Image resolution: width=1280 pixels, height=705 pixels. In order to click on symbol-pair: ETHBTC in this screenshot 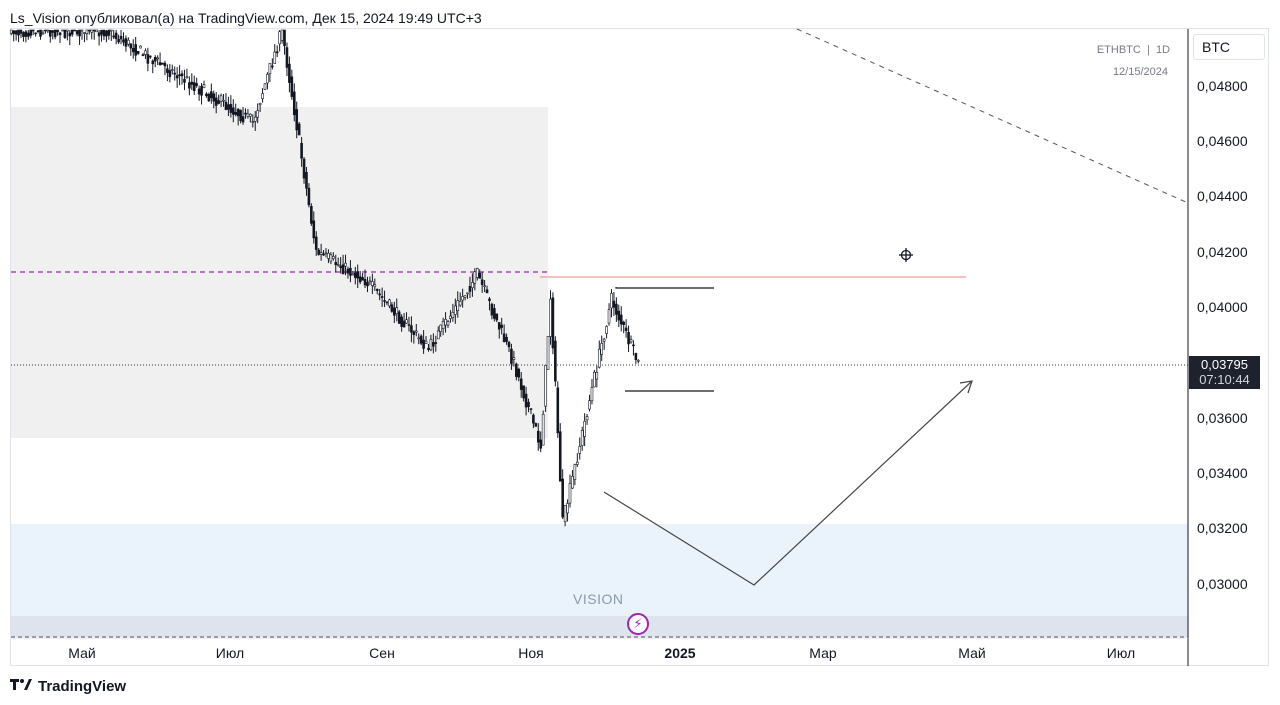, I will do `click(1118, 50)`.